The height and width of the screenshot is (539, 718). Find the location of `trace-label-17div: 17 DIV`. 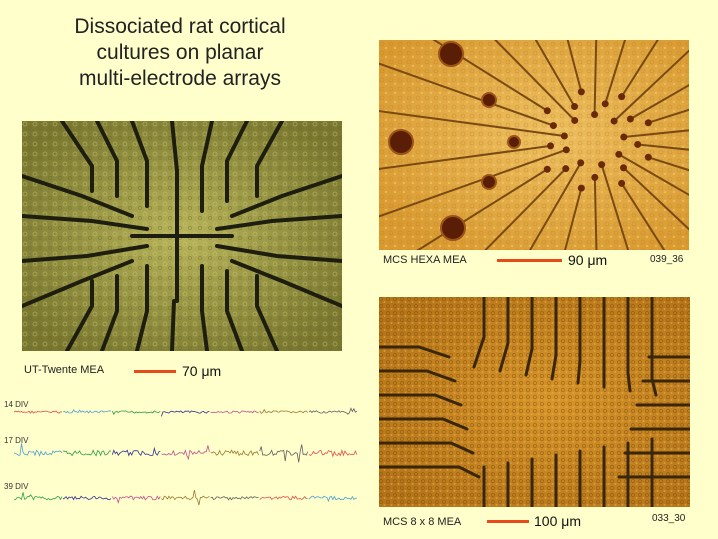

trace-label-17div: 17 DIV is located at coordinates (16, 440).